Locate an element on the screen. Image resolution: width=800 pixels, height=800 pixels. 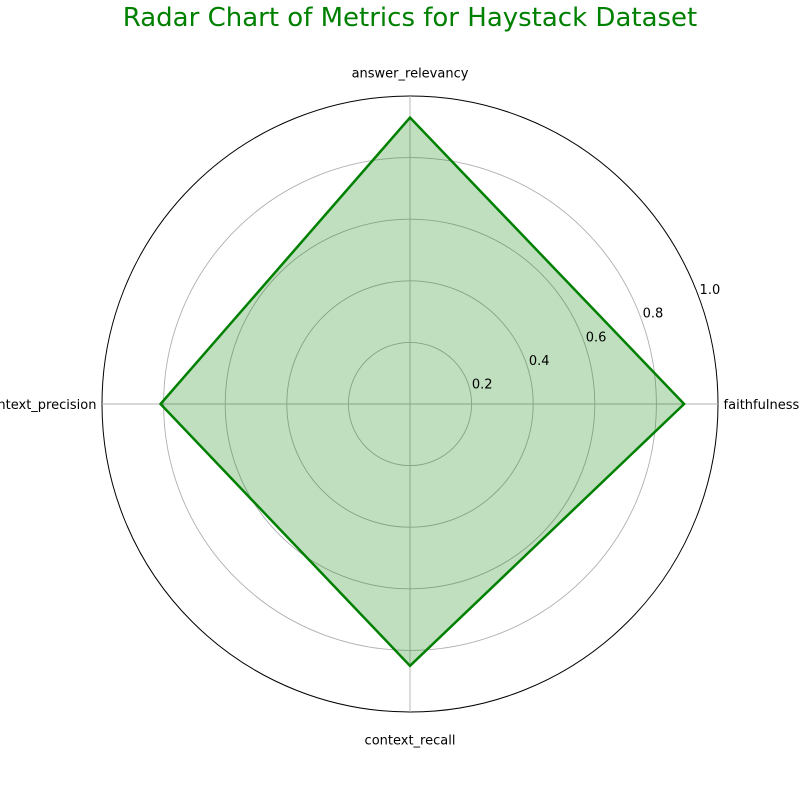
radial-tick-label: 0.2 is located at coordinates (482, 384).